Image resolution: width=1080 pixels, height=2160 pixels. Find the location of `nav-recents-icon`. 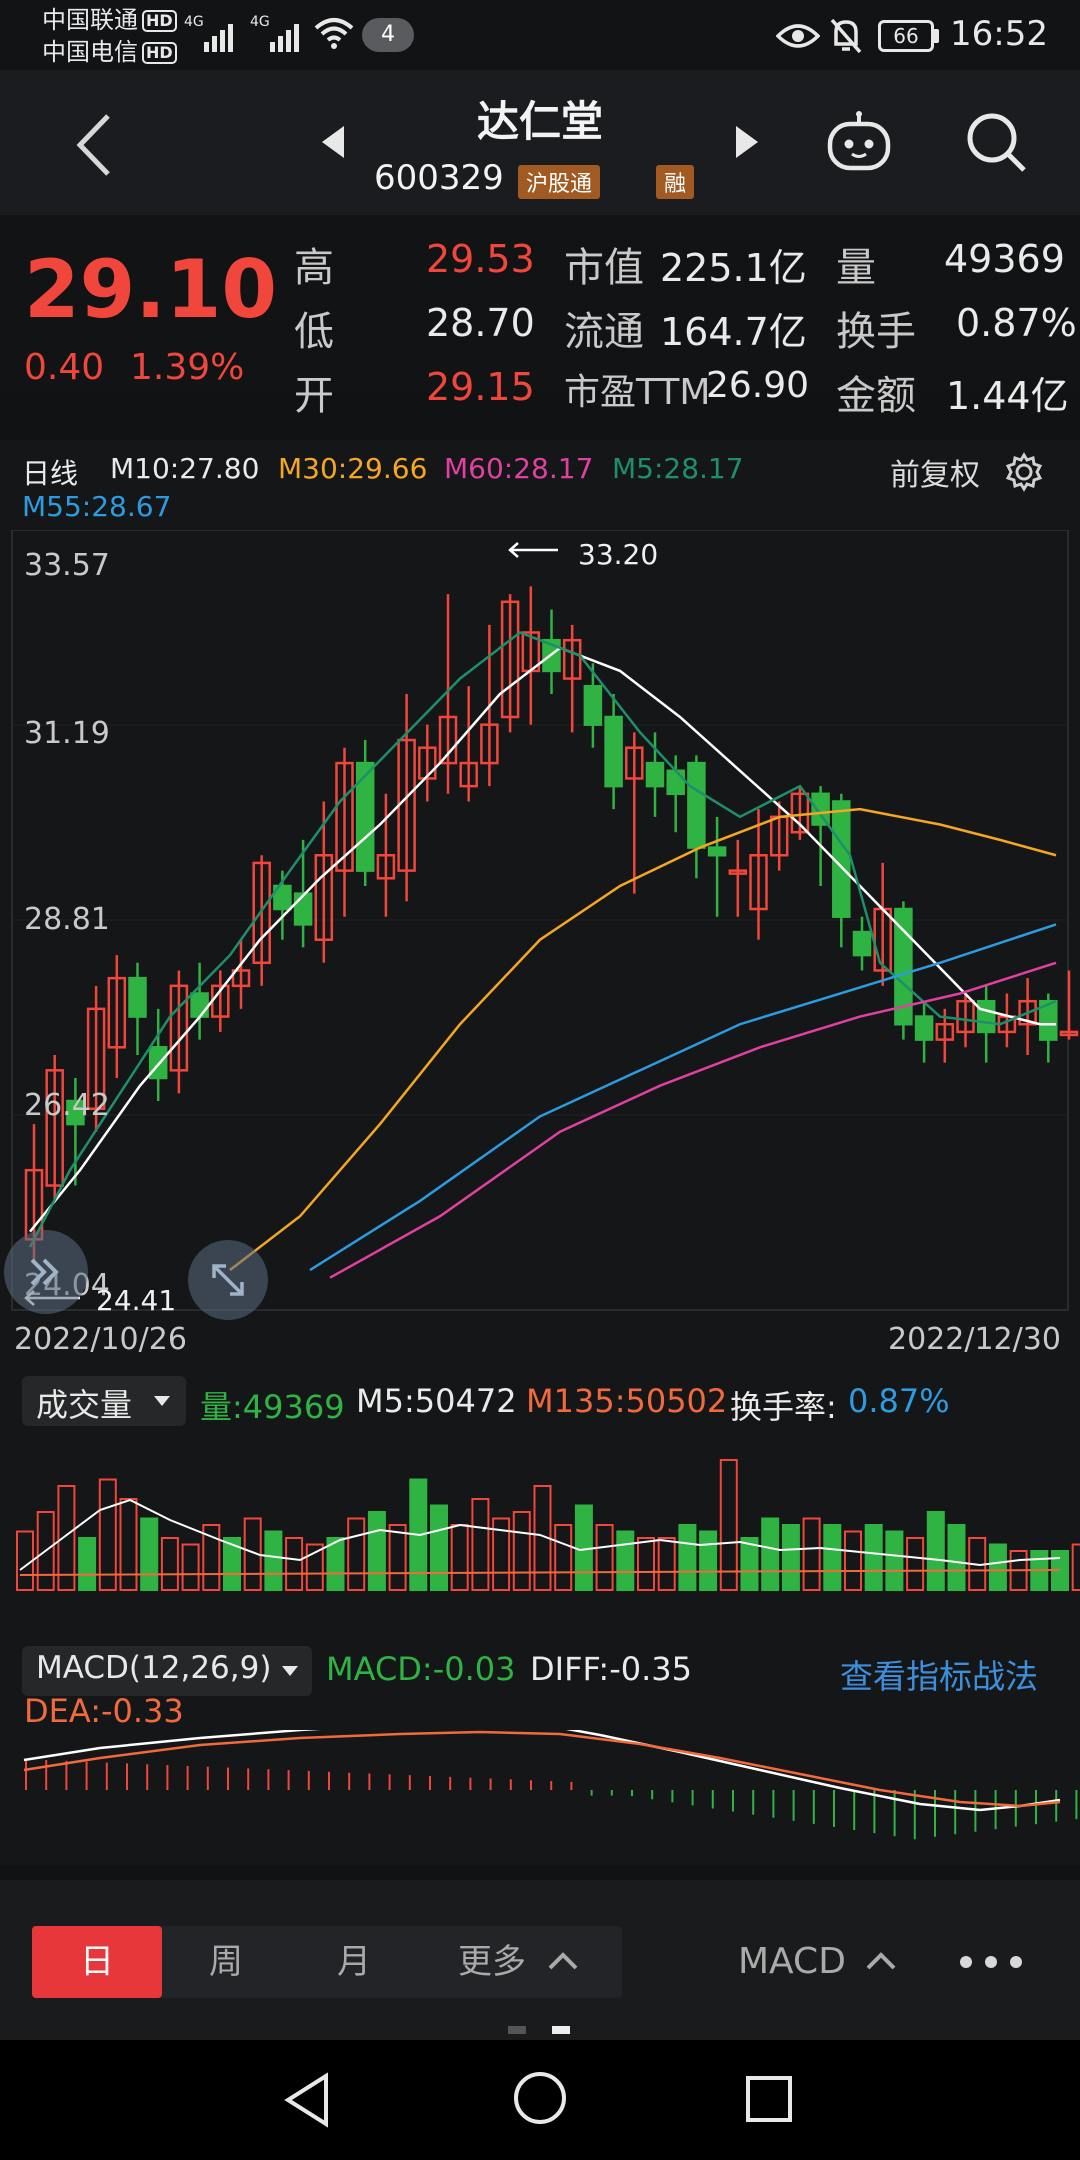

nav-recents-icon is located at coordinates (769, 2099).